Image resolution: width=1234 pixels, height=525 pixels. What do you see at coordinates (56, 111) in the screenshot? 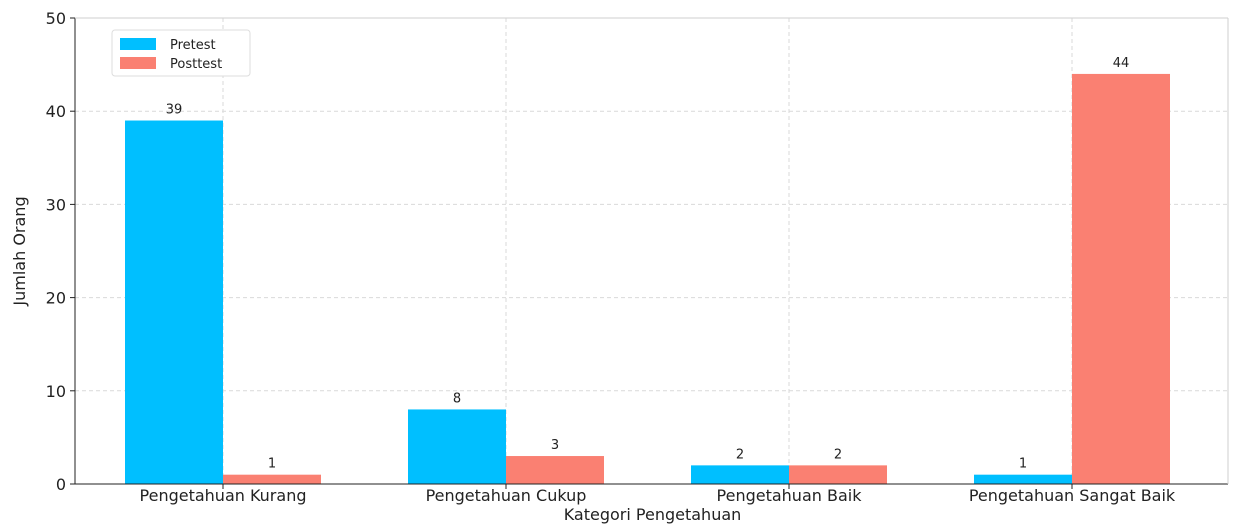
I see `y-tick-label: 40` at bounding box center [56, 111].